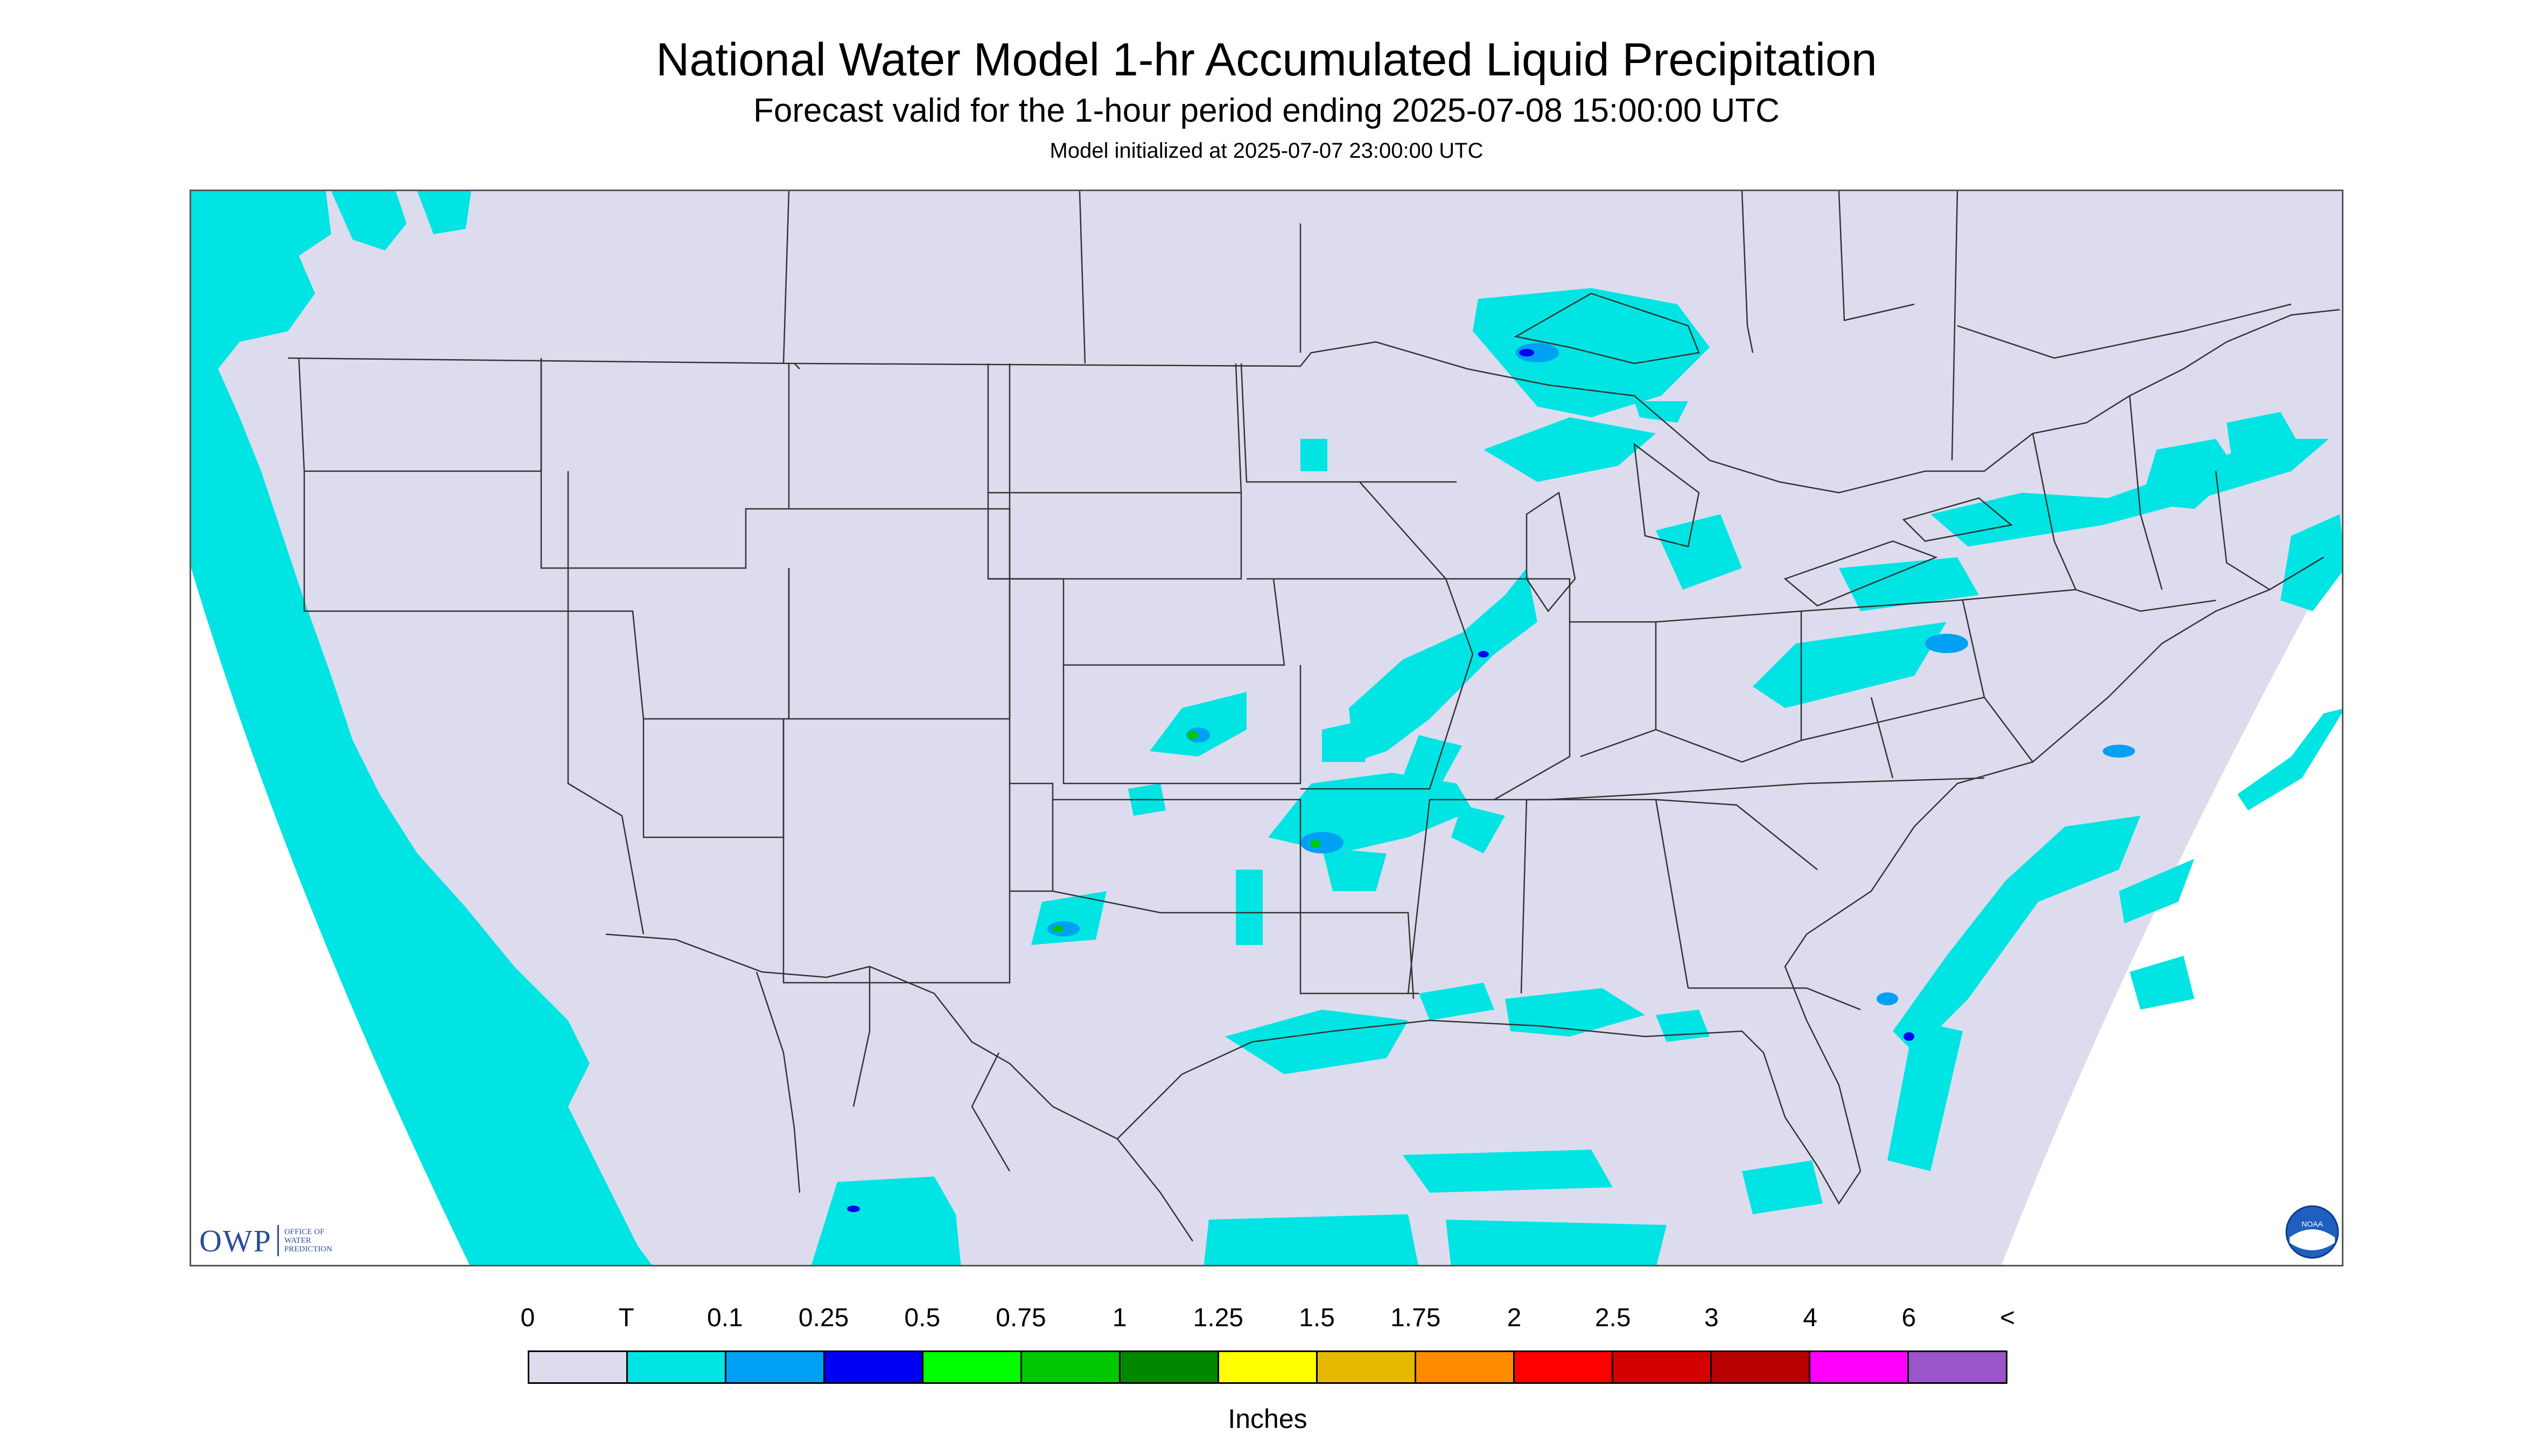 This screenshot has width=2533, height=1456. Describe the element at coordinates (1711, 1318) in the screenshot. I see `legend-tick-label: 3` at that location.